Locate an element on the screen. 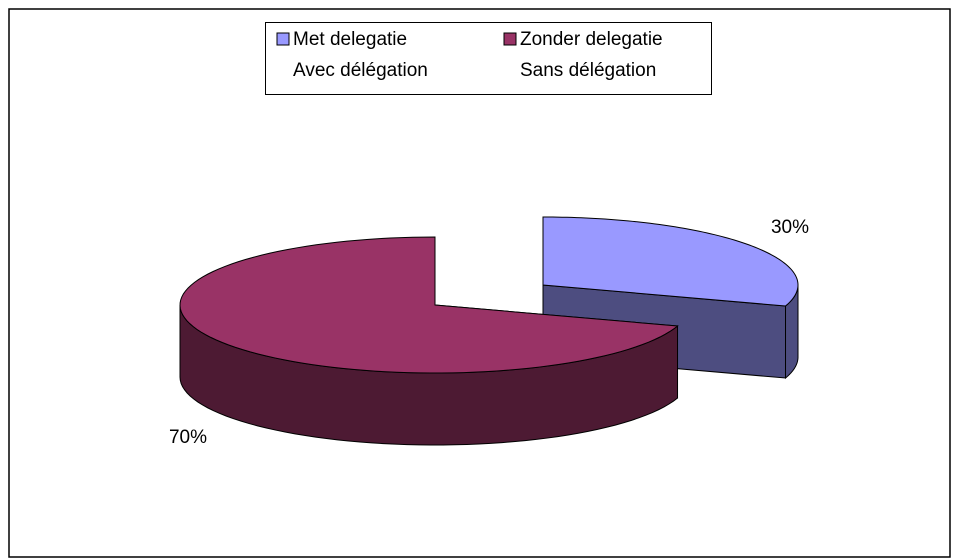 The image size is (959, 560). legend-label: Avec délégation is located at coordinates (360, 70).